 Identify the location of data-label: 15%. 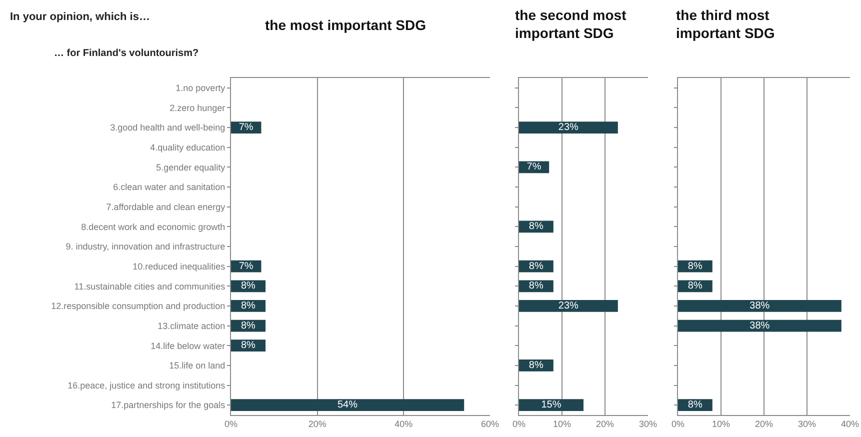
(551, 405).